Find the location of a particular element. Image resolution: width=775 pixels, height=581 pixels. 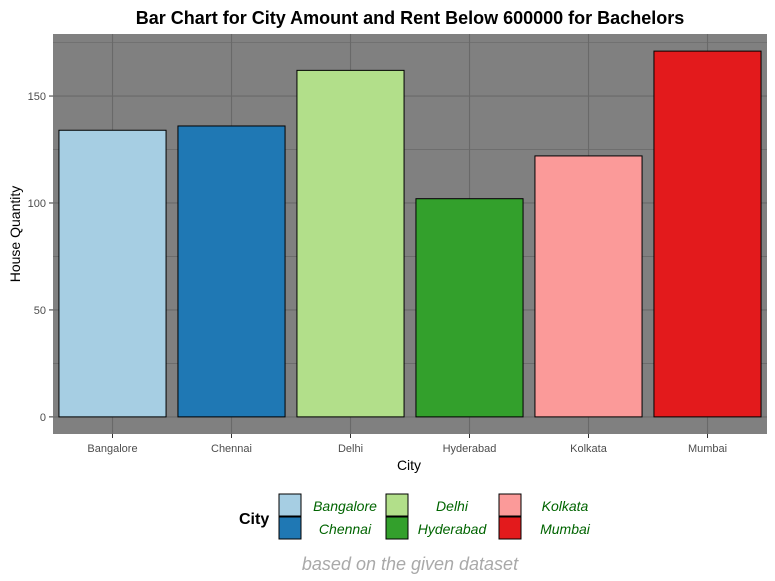

bar-bangalore is located at coordinates (112, 273).